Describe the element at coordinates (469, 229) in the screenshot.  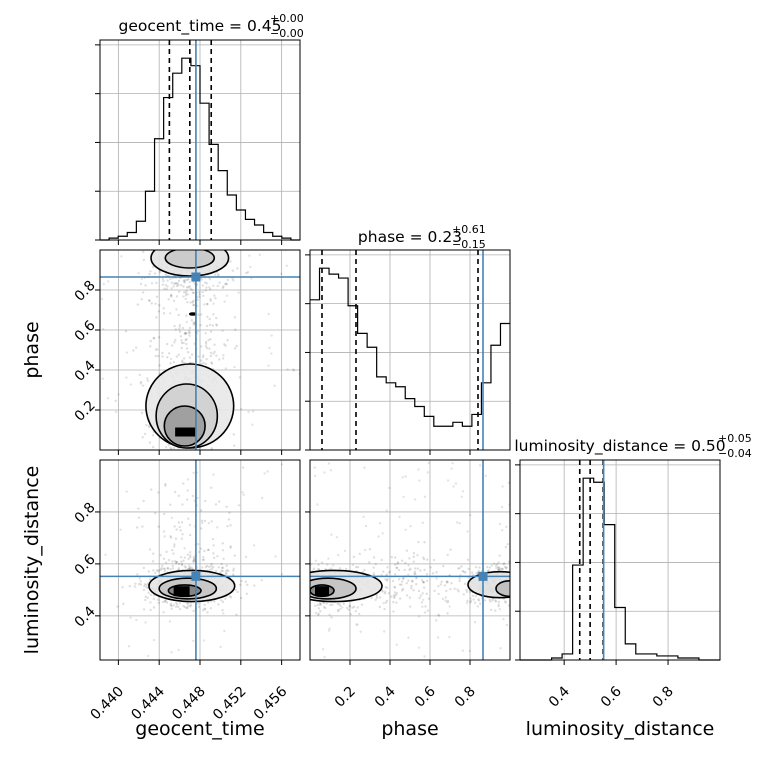
I see `title-phase-plus: +0.61` at that location.